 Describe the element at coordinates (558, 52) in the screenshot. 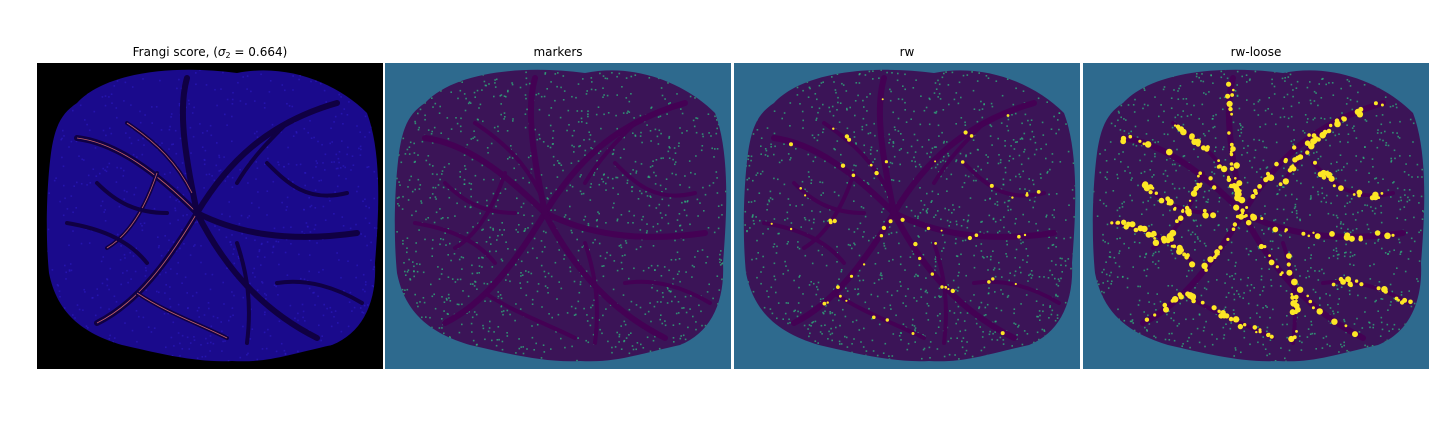

I see `panel-title-markers: markers` at that location.